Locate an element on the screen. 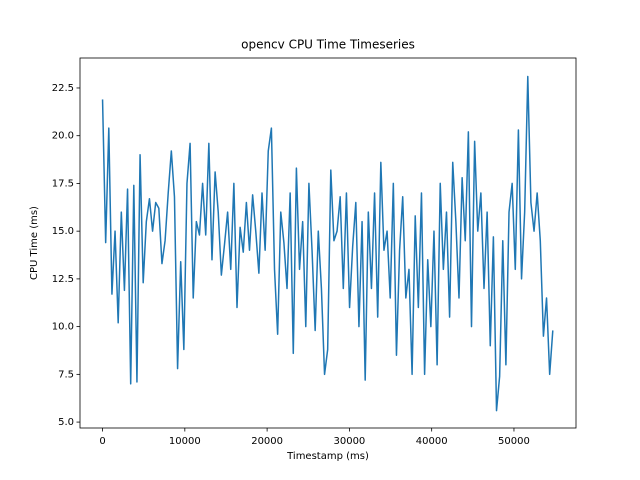  x-tick-label: 20000 is located at coordinates (267, 441).